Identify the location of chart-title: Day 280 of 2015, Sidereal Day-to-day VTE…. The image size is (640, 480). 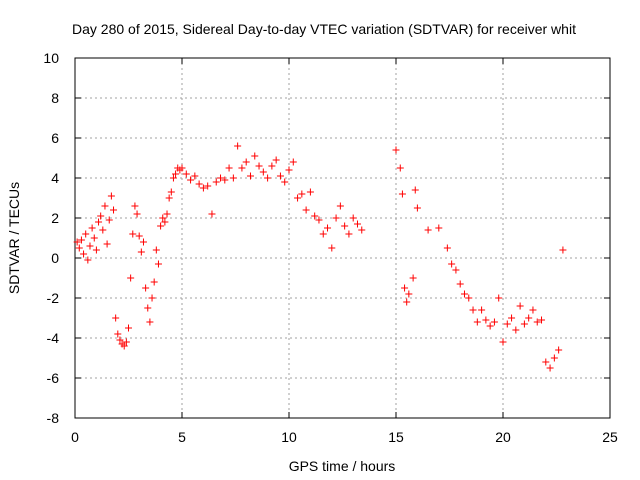
(324, 29).